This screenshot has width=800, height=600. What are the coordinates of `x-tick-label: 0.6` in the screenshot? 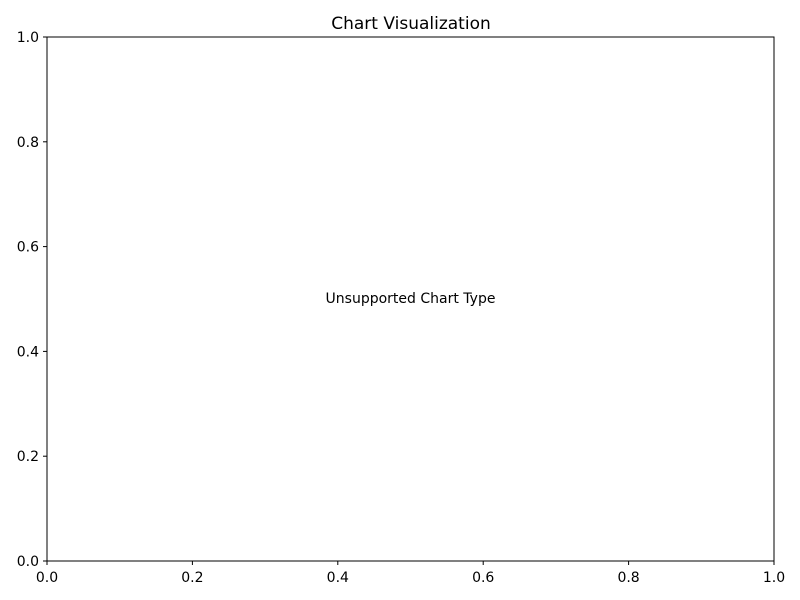 It's located at (483, 578).